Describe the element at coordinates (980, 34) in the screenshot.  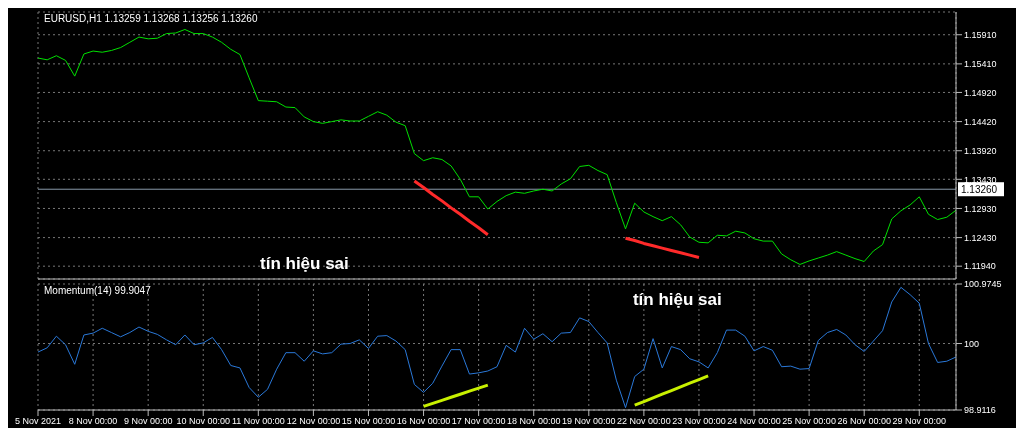
I see `y-tick-label: 1.15910` at that location.